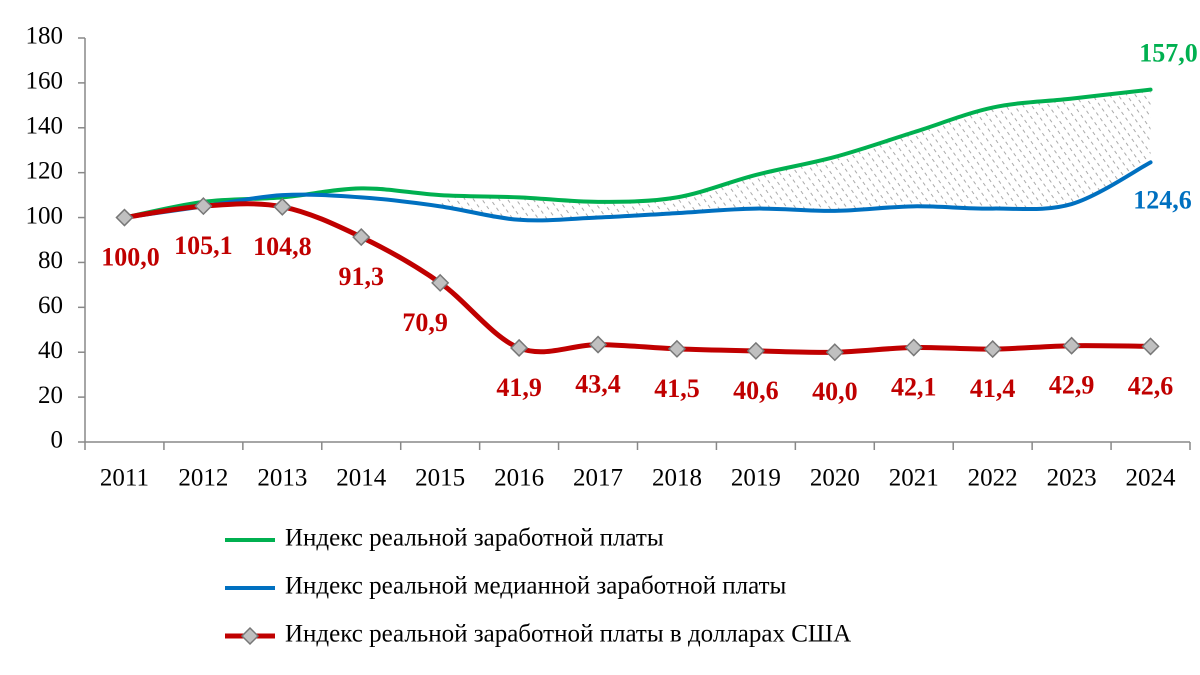 Image resolution: width=1200 pixels, height=675 pixels. What do you see at coordinates (993, 478) in the screenshot?
I see `x-tick-label: 2022` at bounding box center [993, 478].